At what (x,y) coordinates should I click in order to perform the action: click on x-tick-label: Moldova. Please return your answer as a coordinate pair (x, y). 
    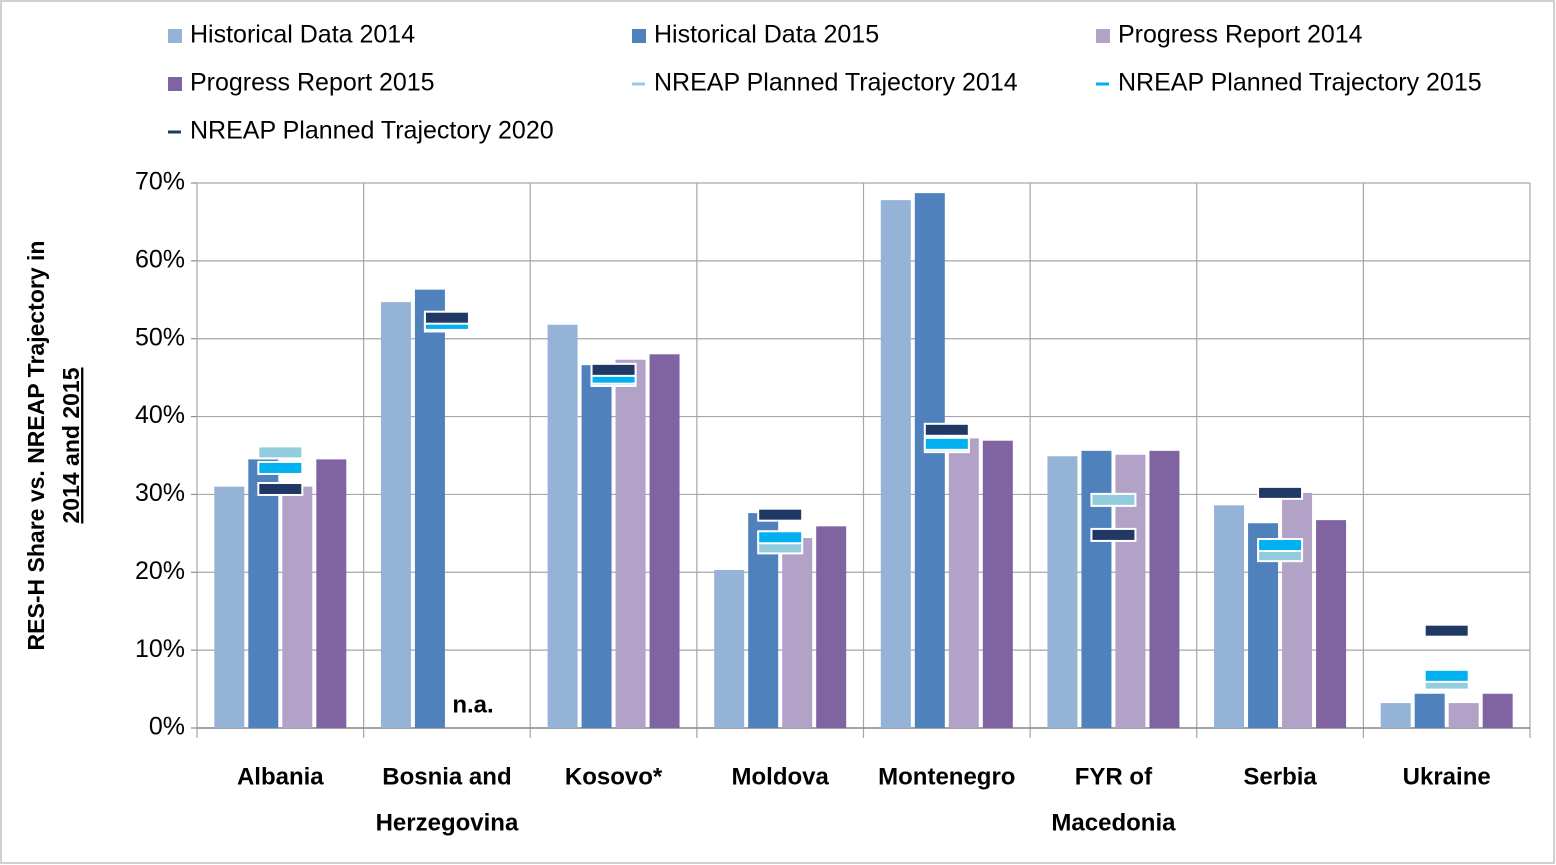
    Looking at the image, I should click on (781, 776).